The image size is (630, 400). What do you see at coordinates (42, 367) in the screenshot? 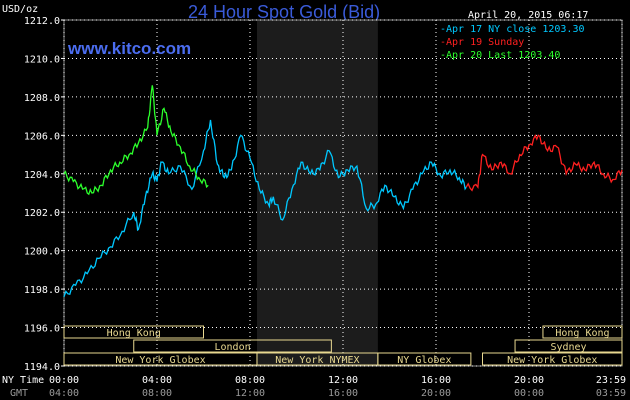
I see `y-tick-label: 1194.0` at bounding box center [42, 367].